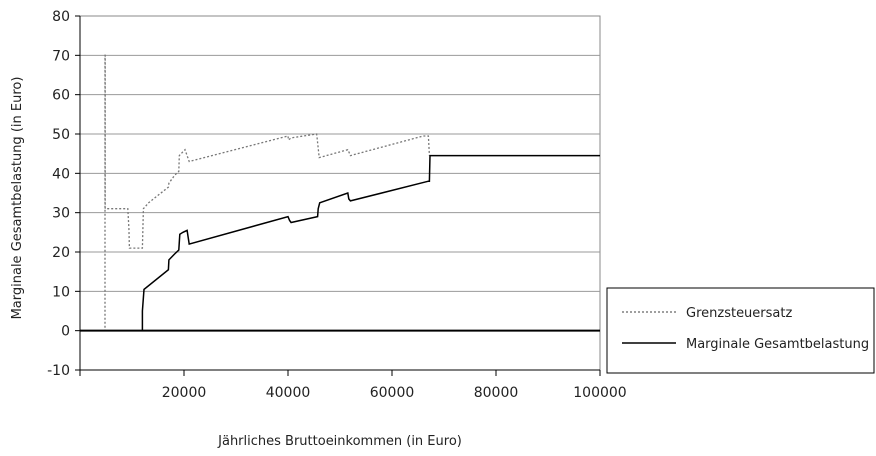 This screenshot has width=876, height=456. I want to click on legend-box, so click(740, 330).